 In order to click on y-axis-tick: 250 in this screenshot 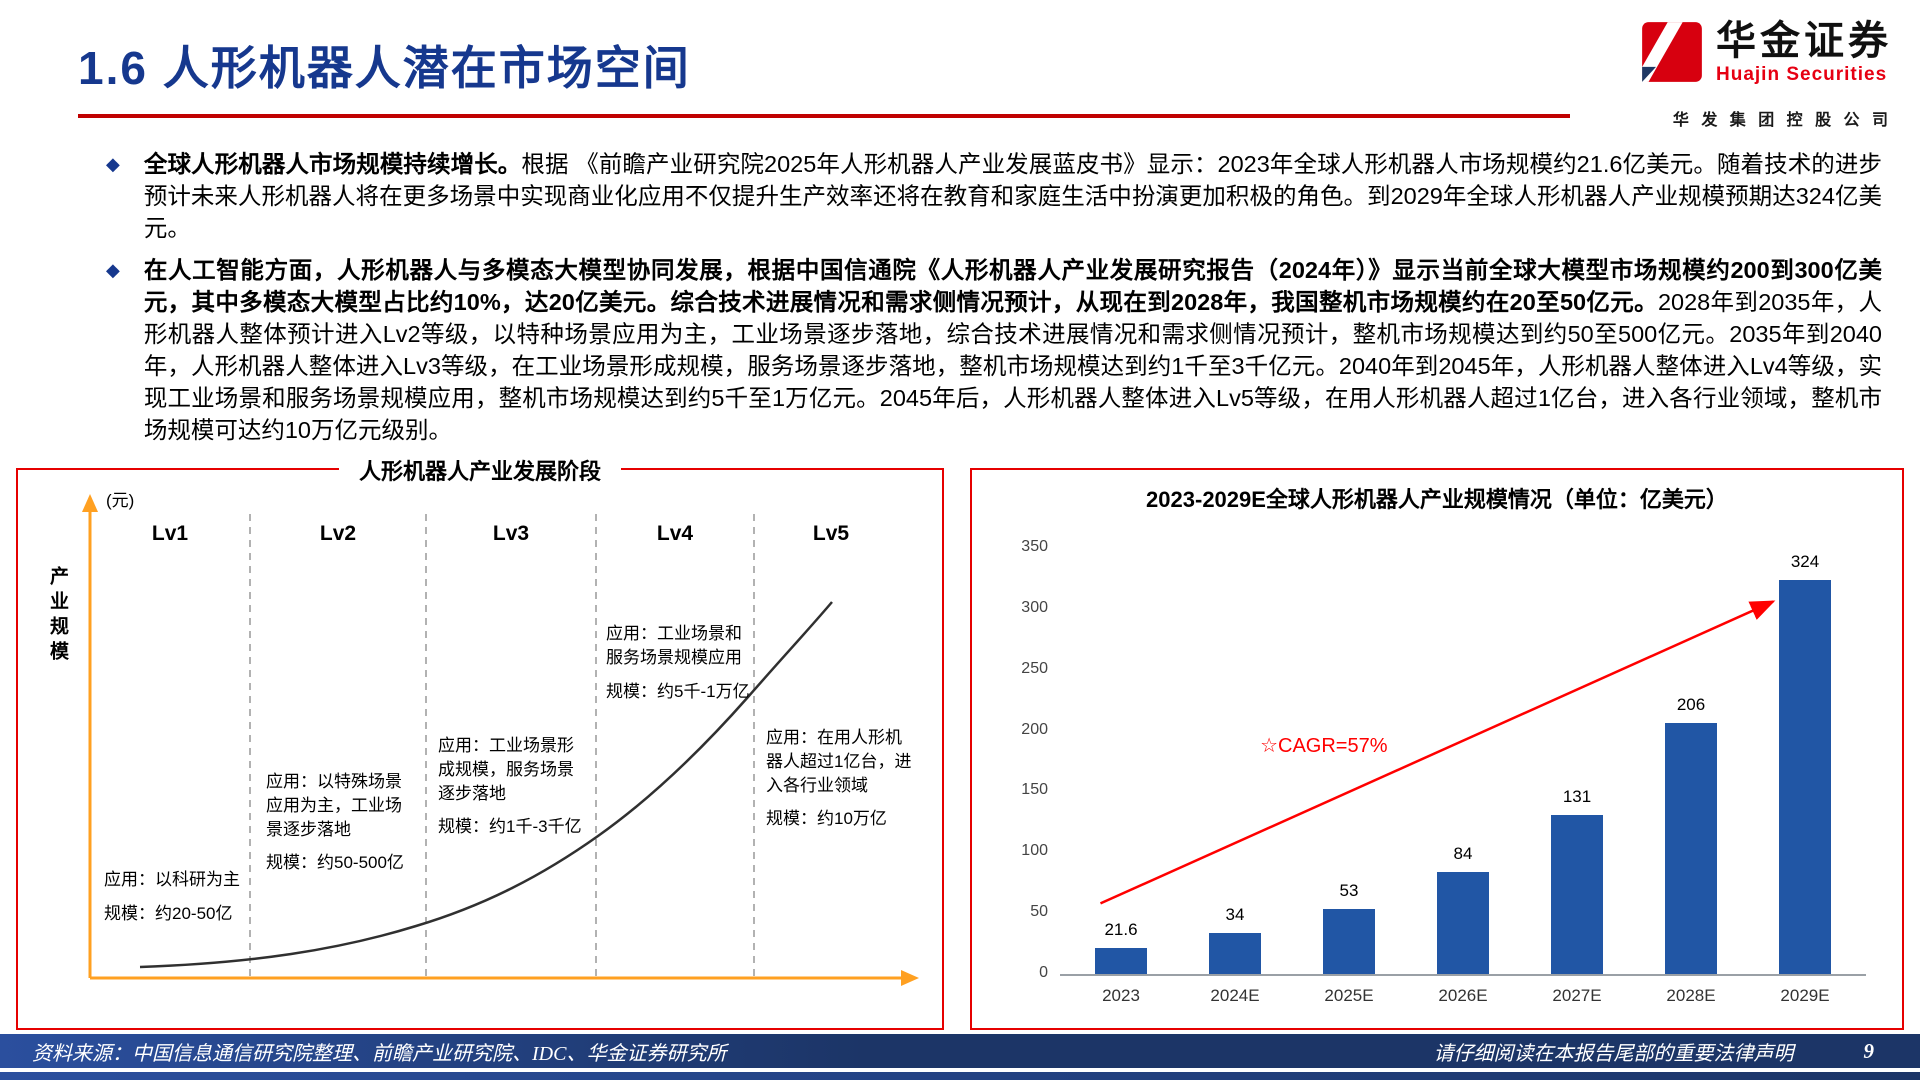, I will do `click(1034, 668)`.